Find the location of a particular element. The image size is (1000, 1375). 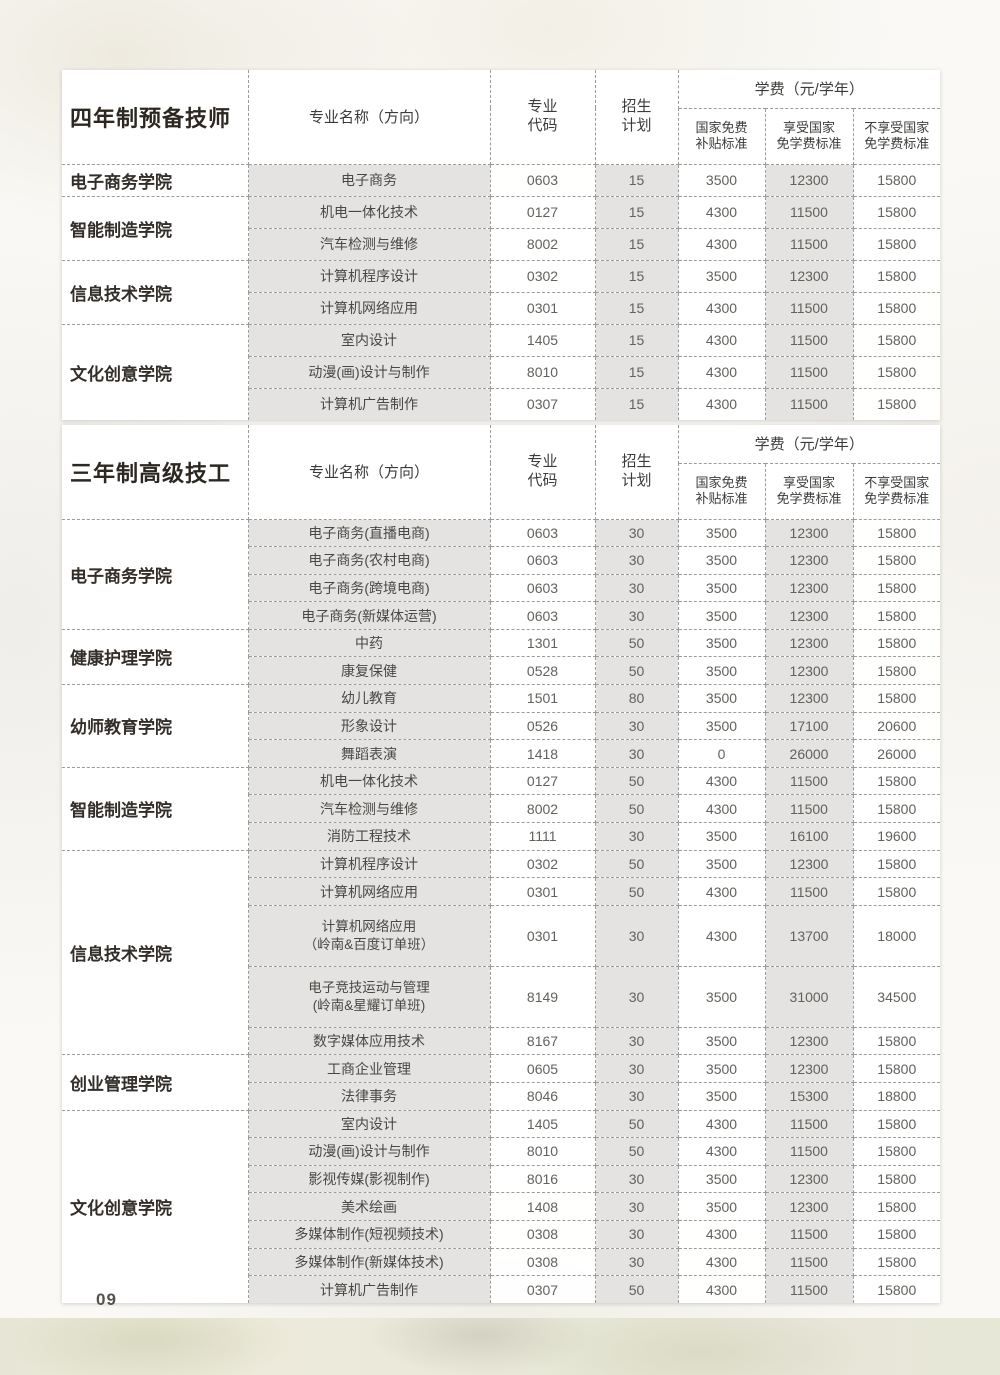

fee-waiver-cell: 16100 is located at coordinates (809, 836).